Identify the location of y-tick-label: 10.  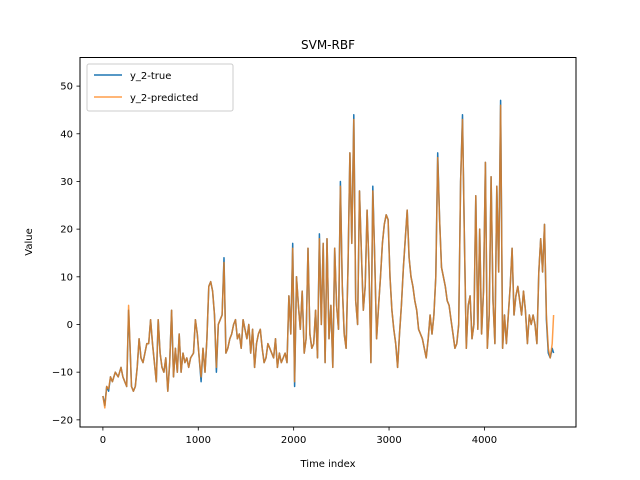
(66, 277).